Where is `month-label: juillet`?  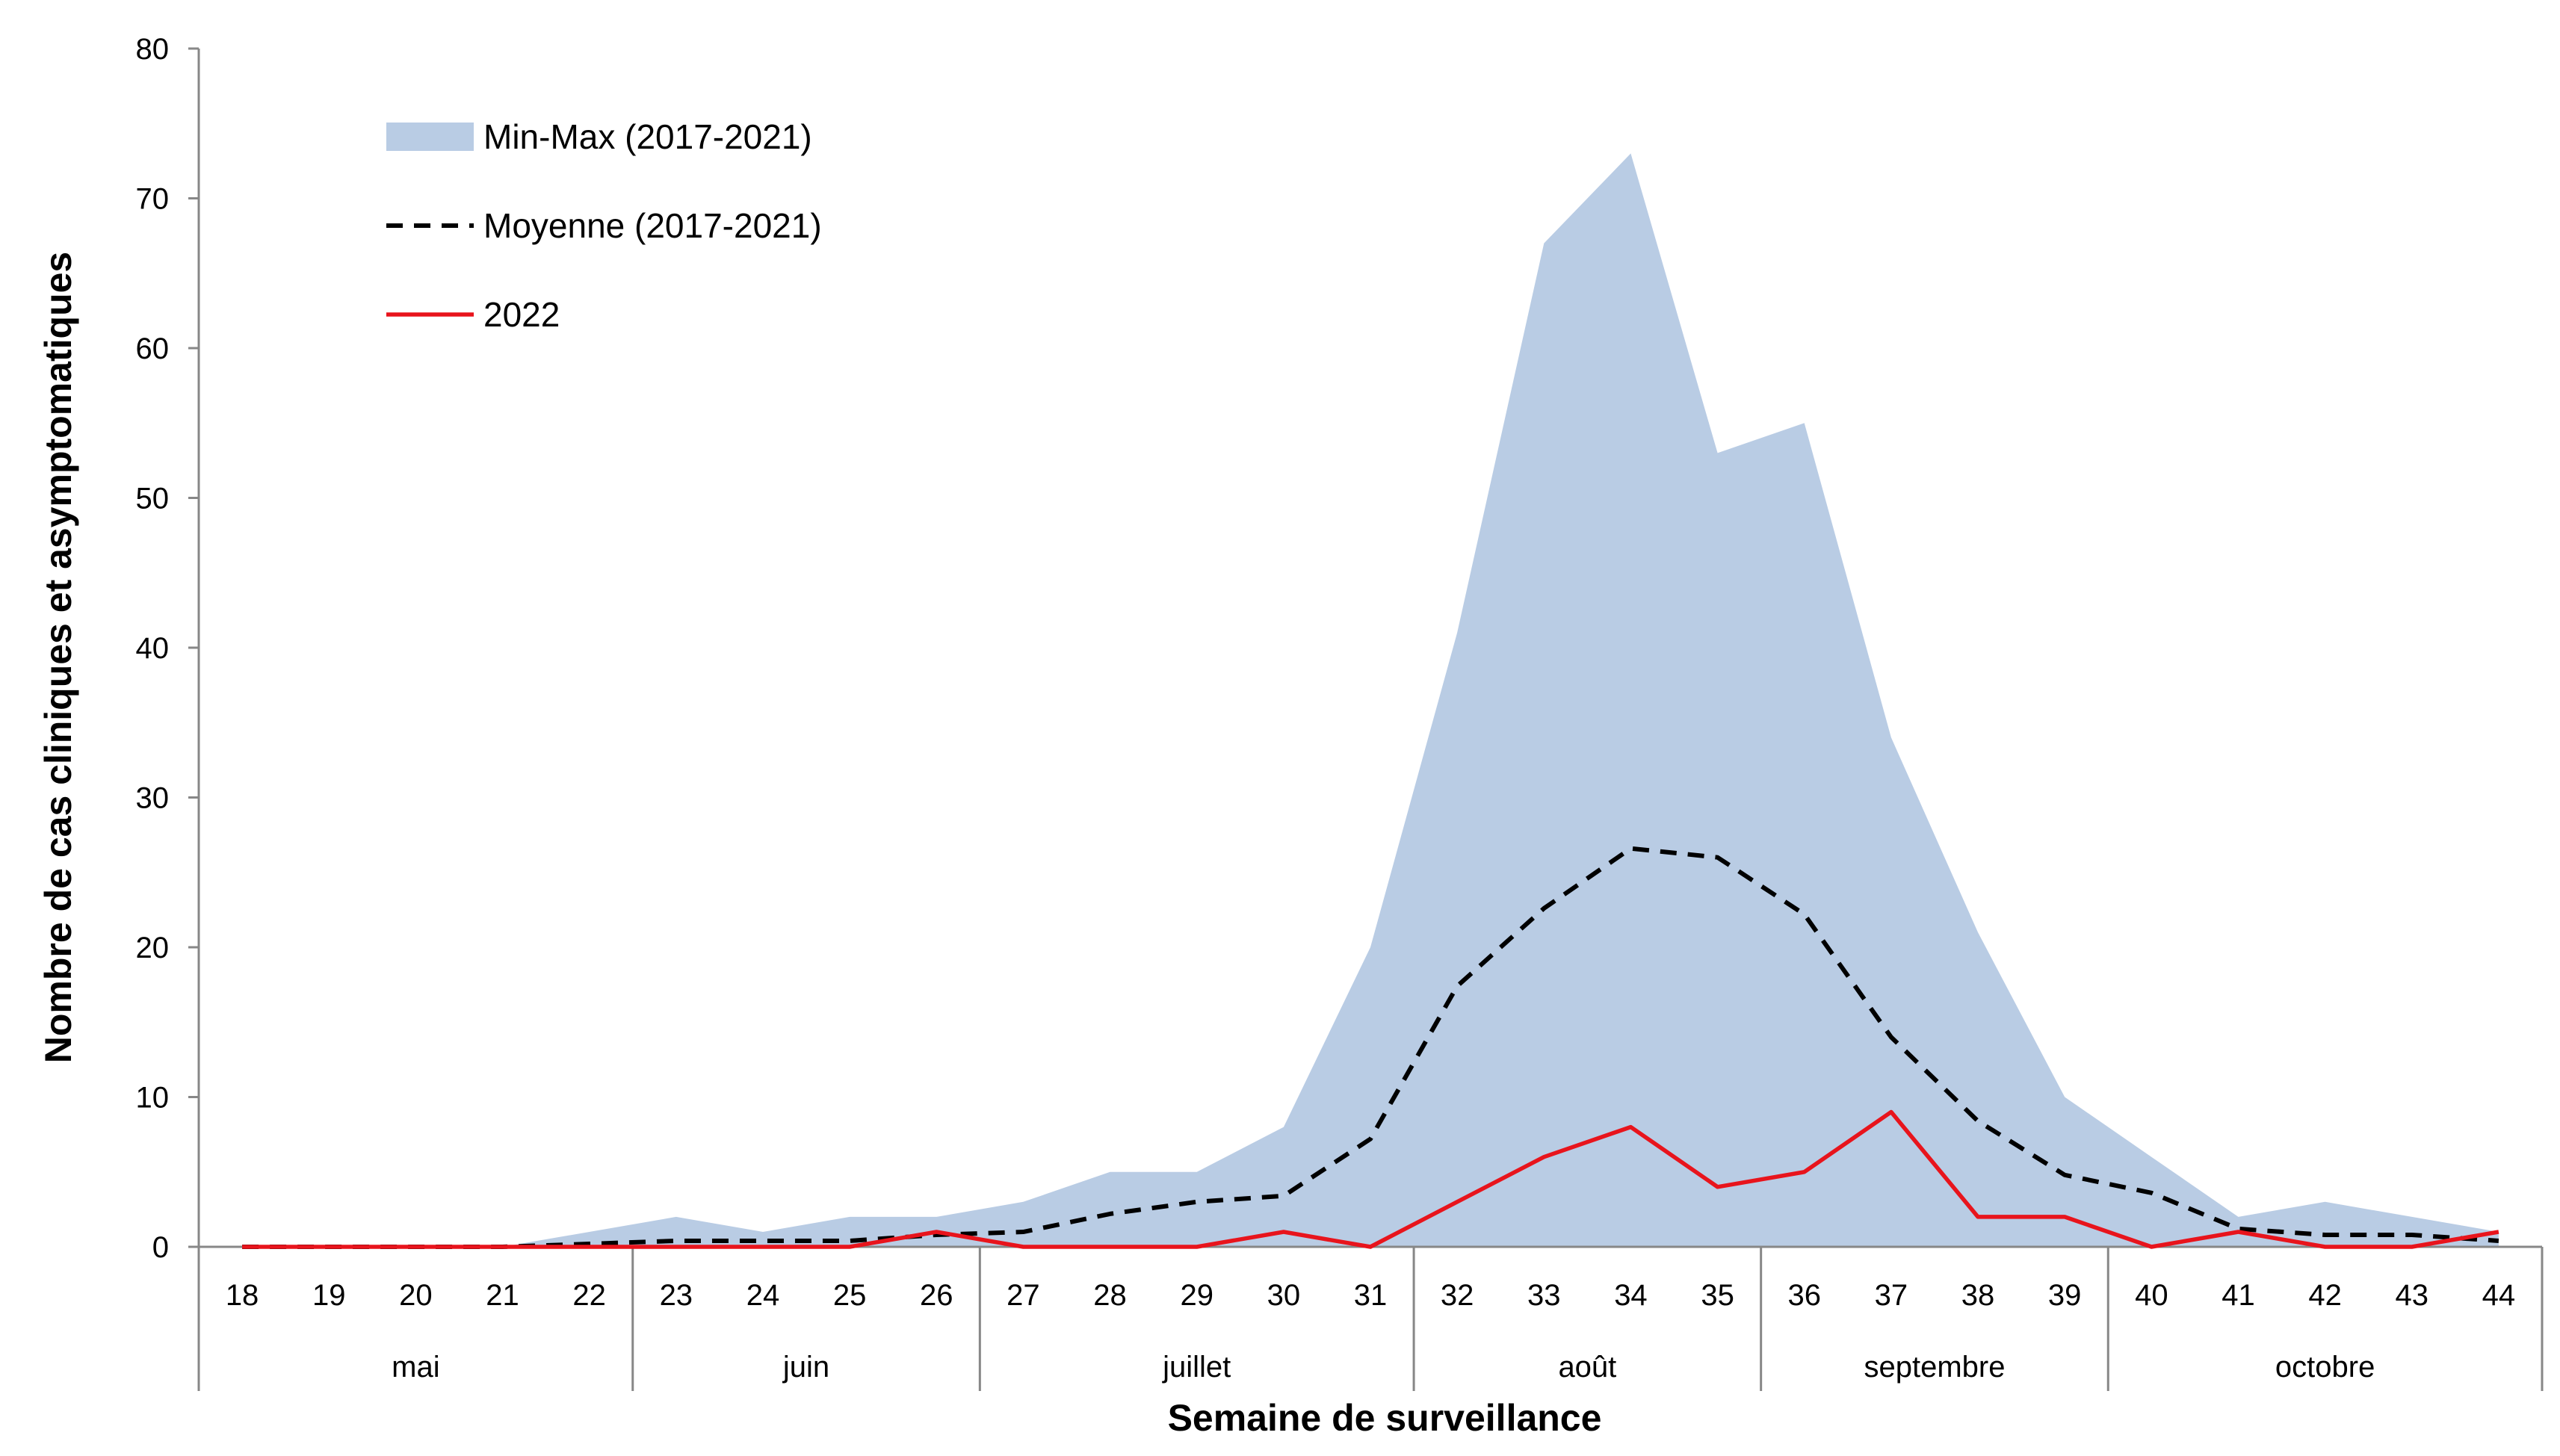 month-label: juillet is located at coordinates (1196, 1367).